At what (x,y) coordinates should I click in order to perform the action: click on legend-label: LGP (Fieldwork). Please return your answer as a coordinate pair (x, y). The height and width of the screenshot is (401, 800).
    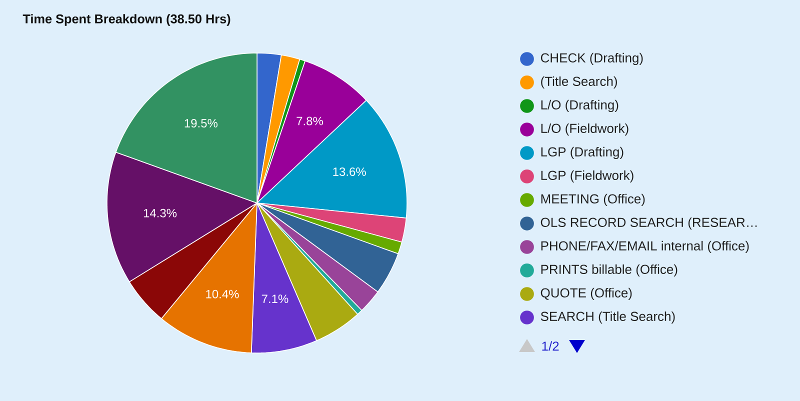
    Looking at the image, I should click on (587, 176).